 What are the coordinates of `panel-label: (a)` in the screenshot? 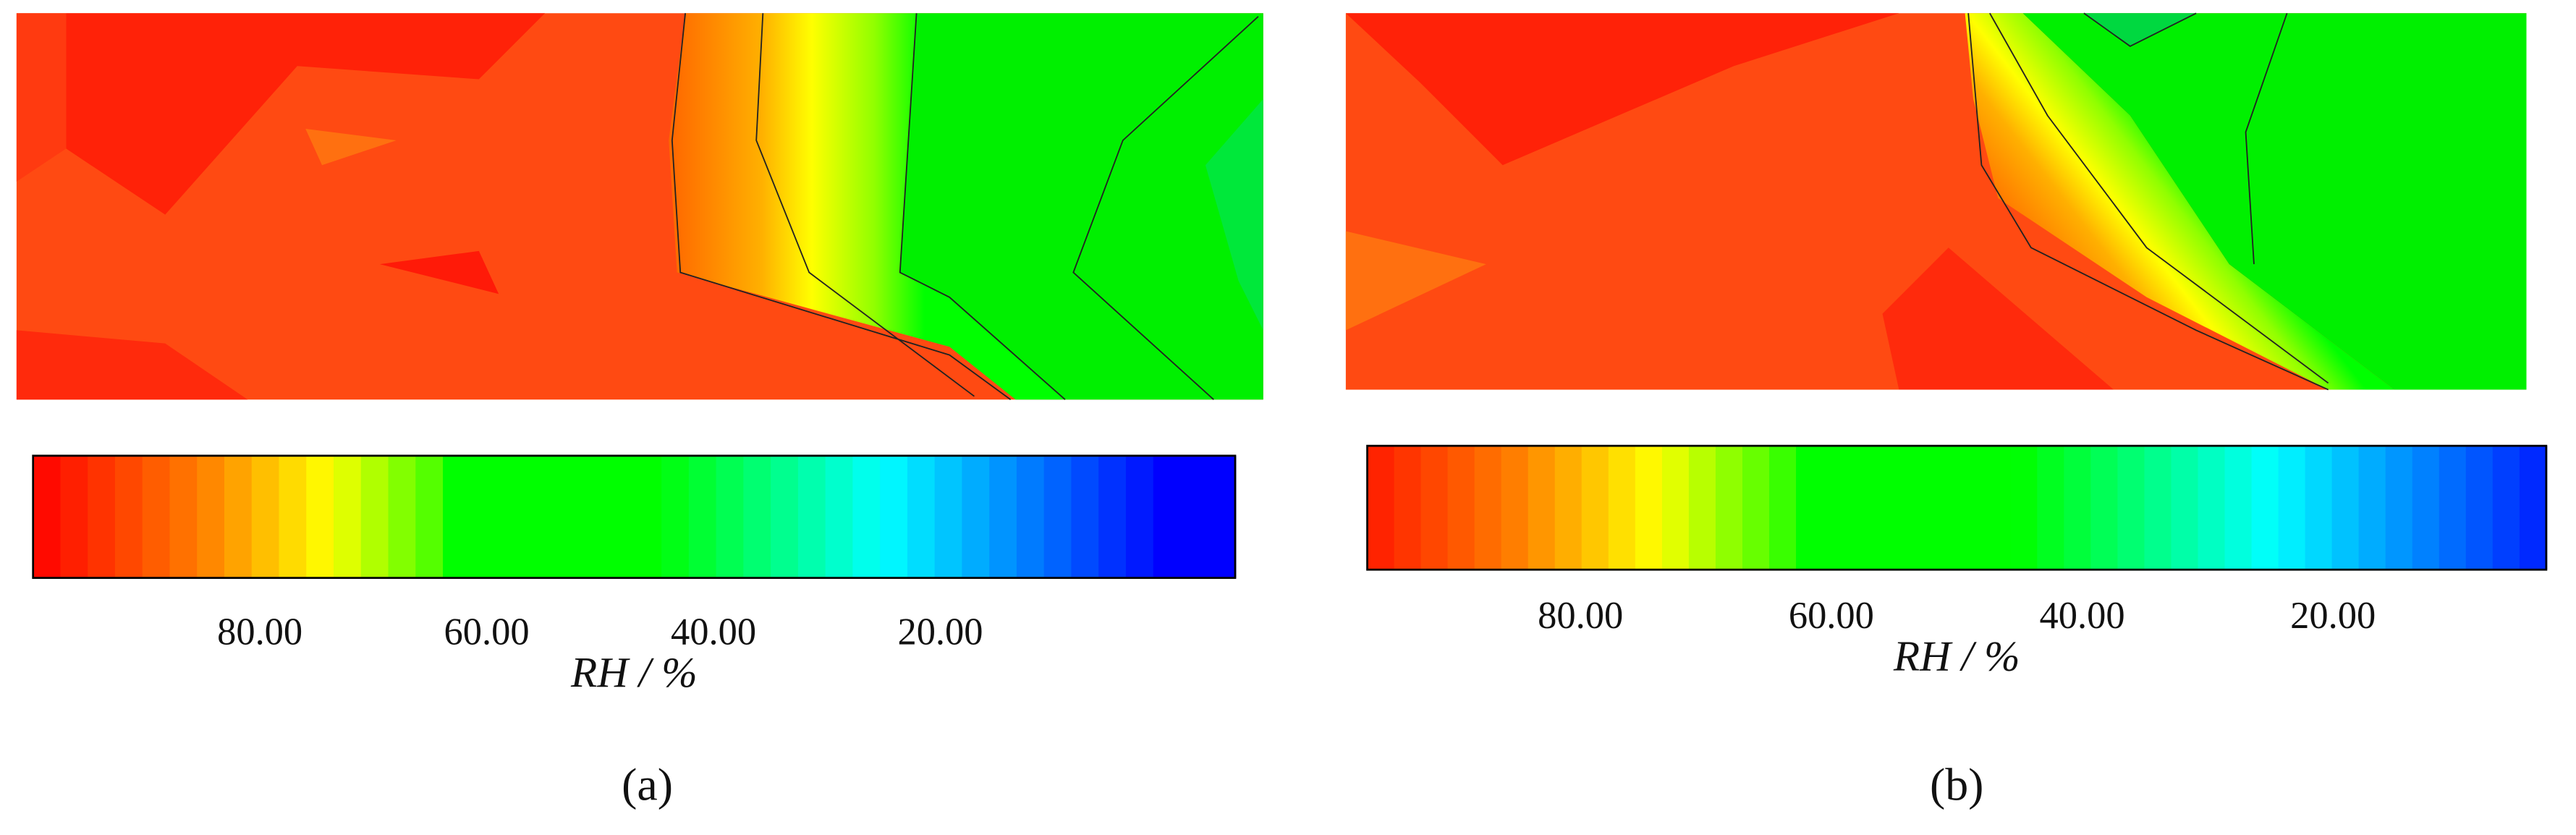 It's located at (647, 784).